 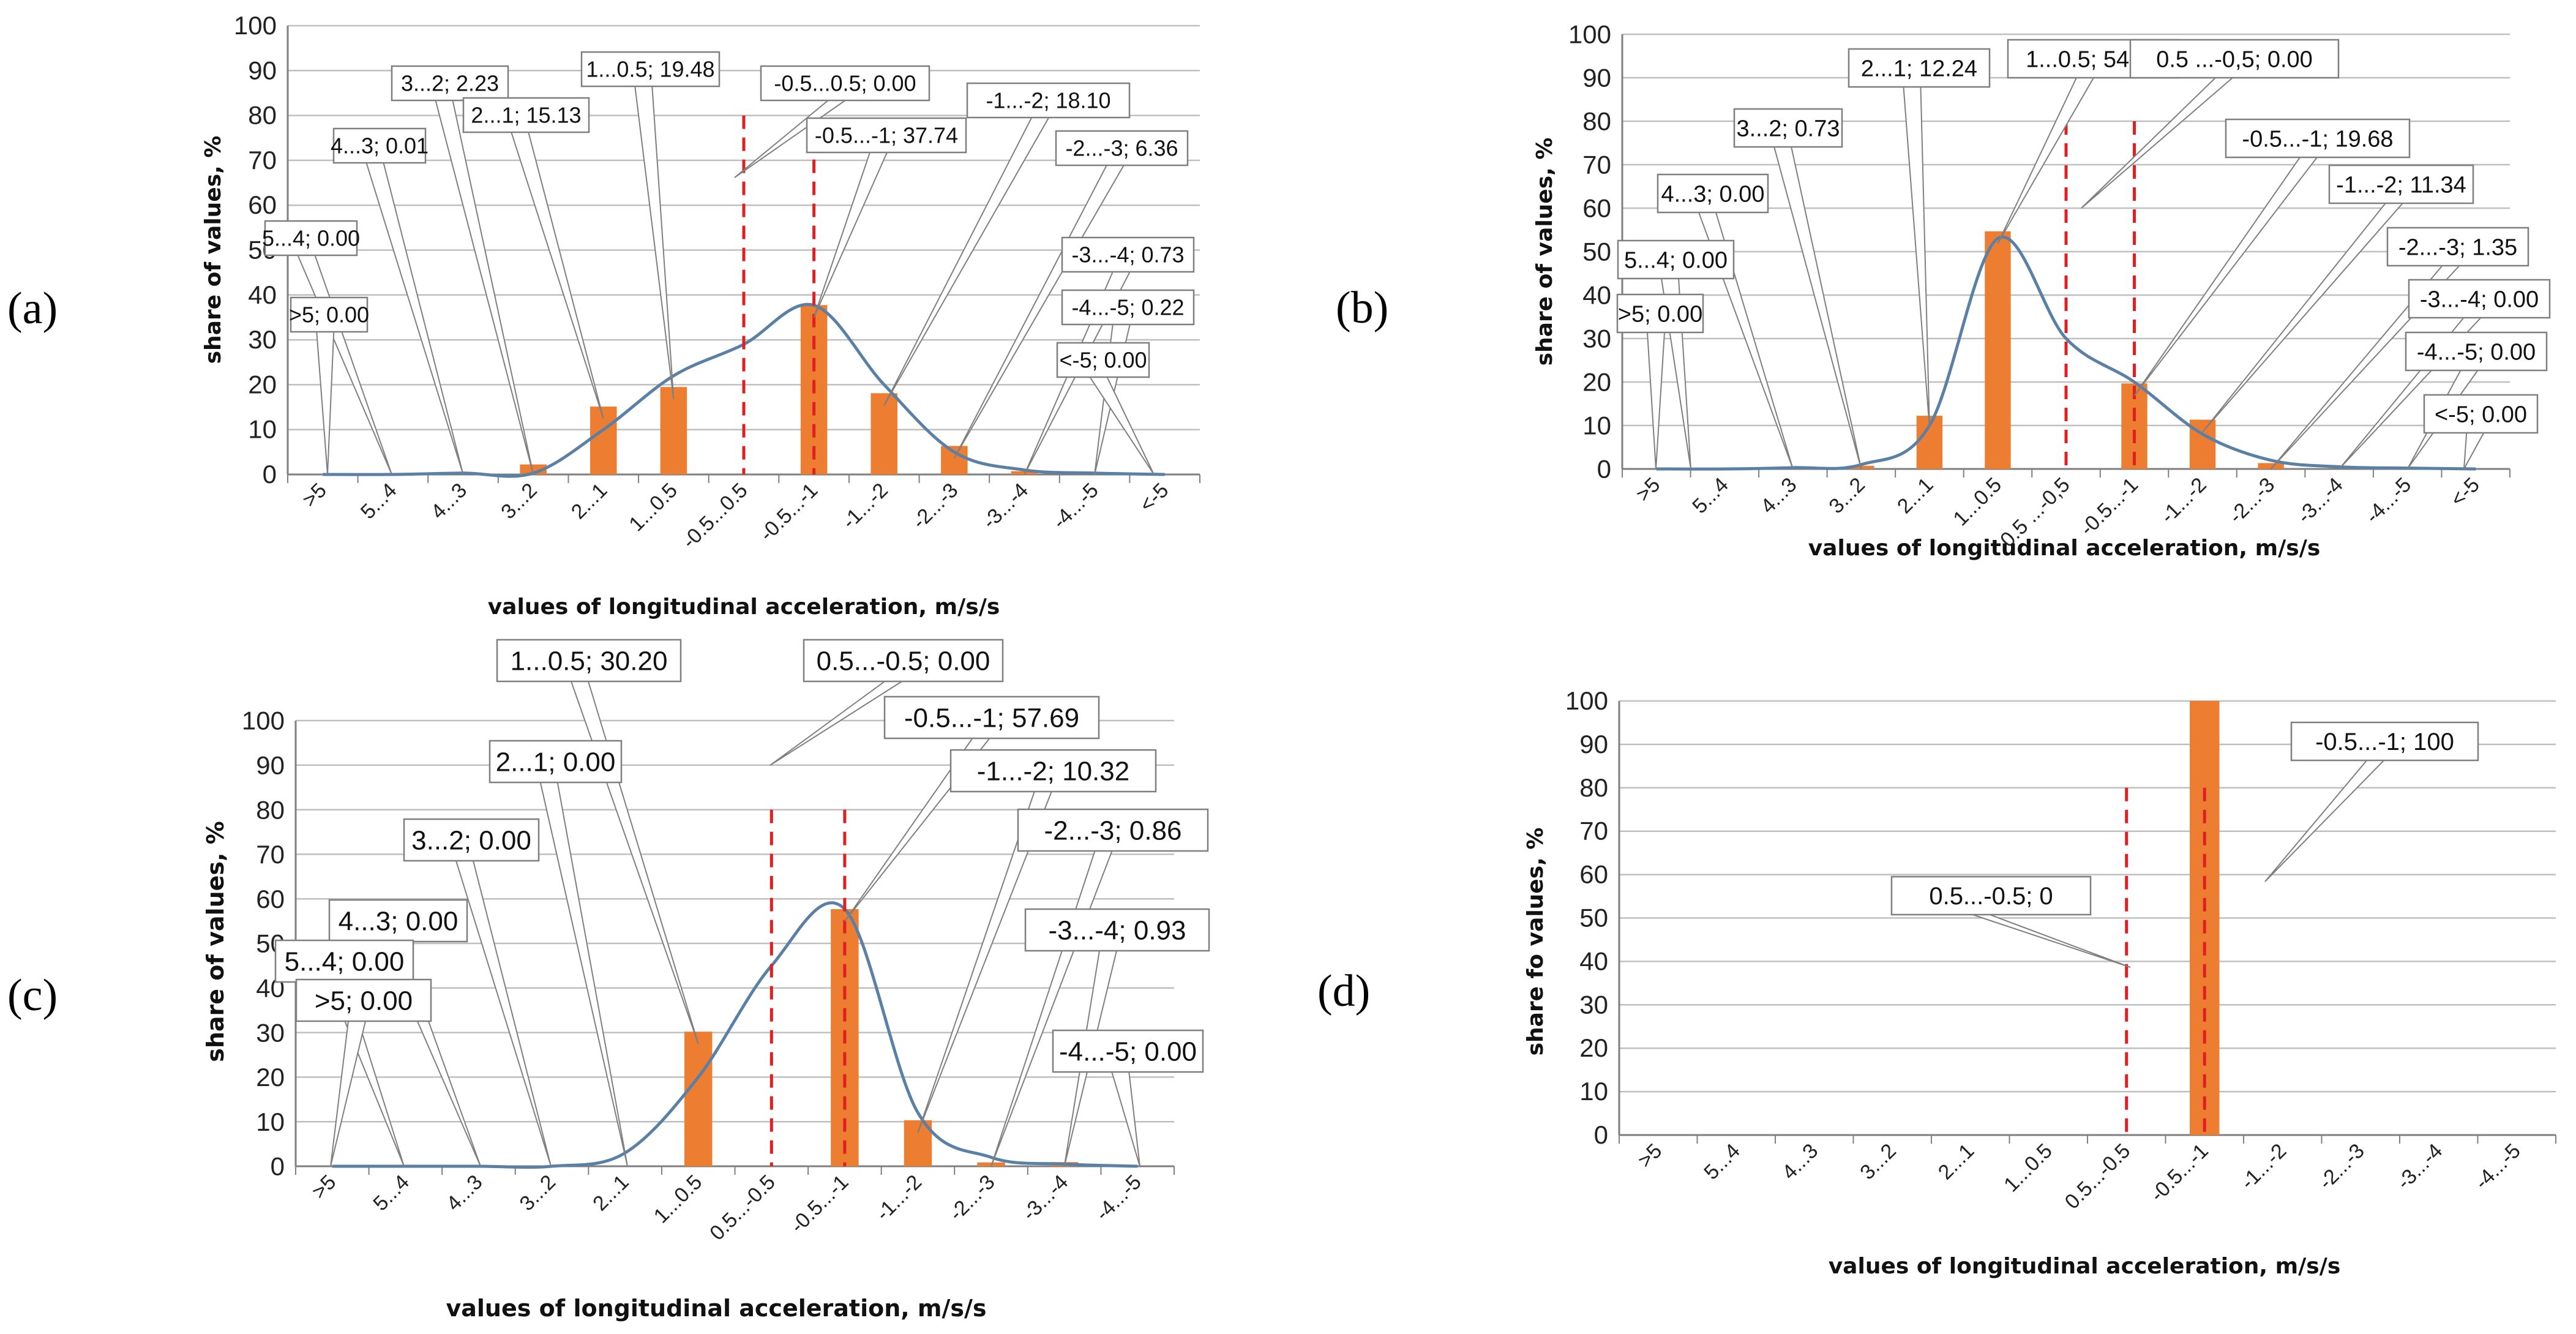 I want to click on y-axis-title: share fo values, %, so click(x=1535, y=942).